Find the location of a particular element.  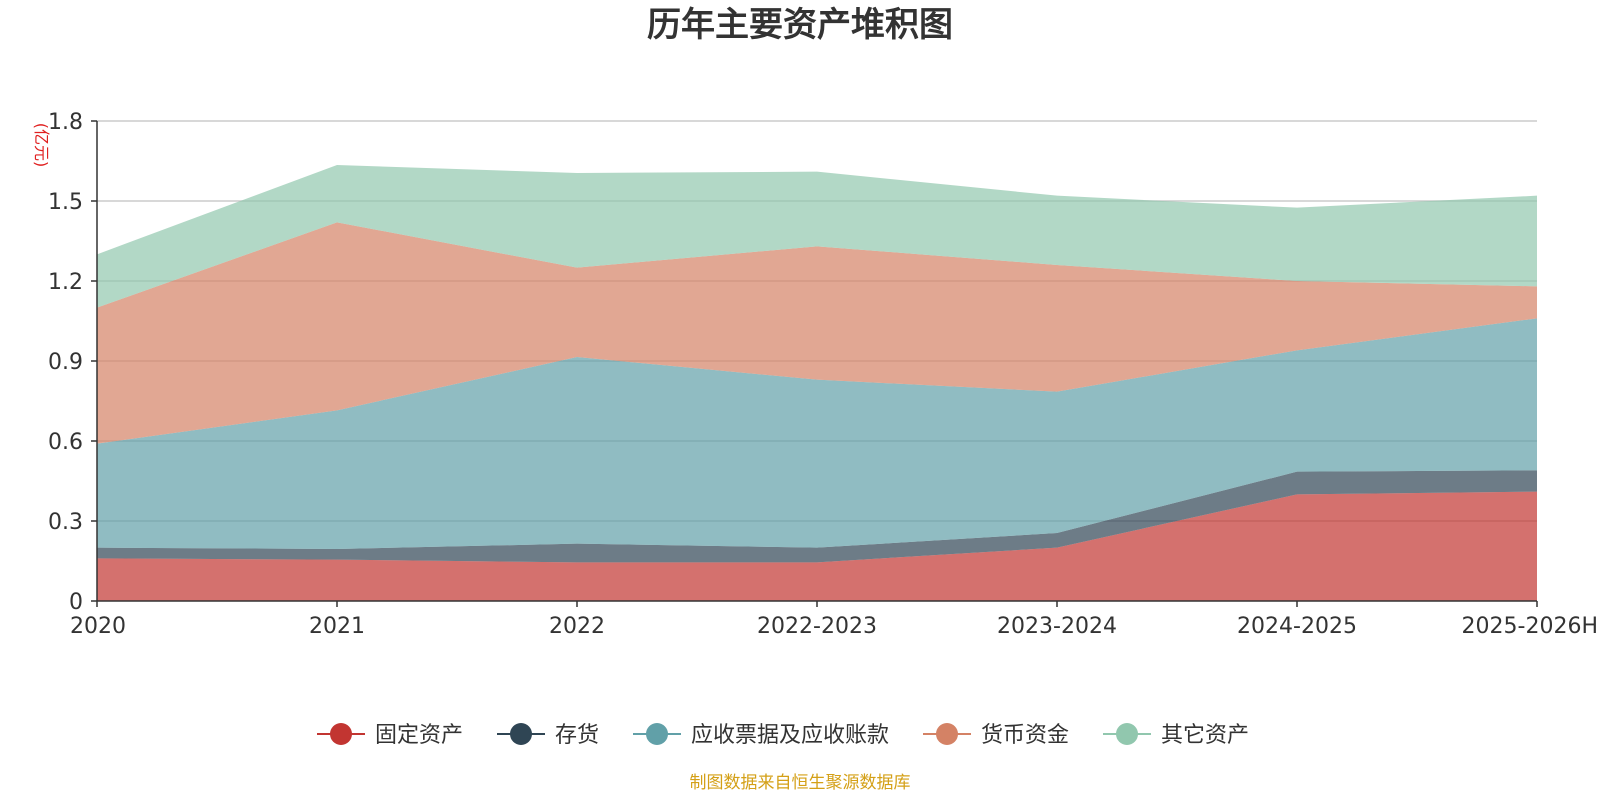

legend-item-其它资产: 其它资产 is located at coordinates (1176, 735).